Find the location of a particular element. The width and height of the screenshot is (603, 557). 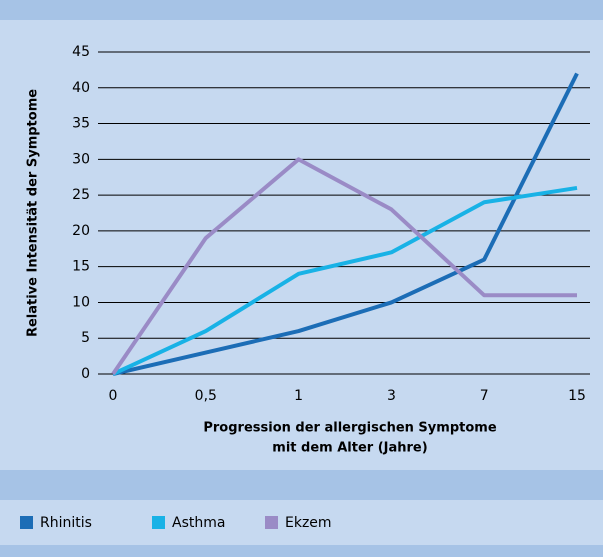

x-tick-label: 0,5 is located at coordinates (206, 396).